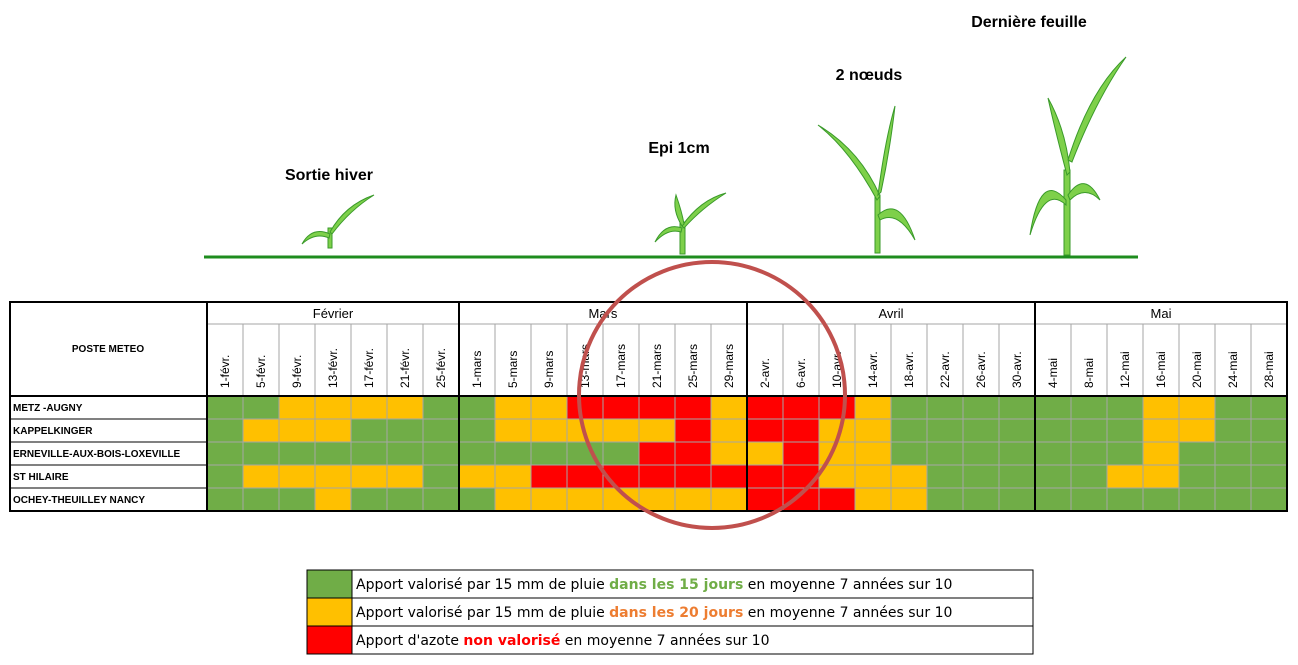 The width and height of the screenshot is (1298, 665). I want to click on date-label: 2-avr., so click(765, 373).